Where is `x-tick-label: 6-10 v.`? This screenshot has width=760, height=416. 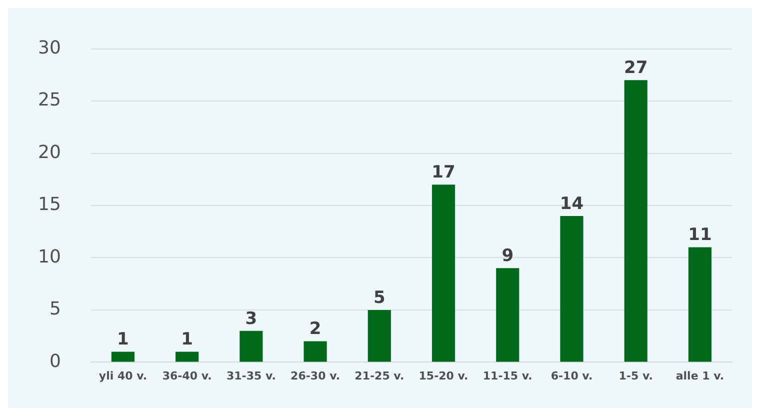
x-tick-label: 6-10 v. is located at coordinates (571, 376).